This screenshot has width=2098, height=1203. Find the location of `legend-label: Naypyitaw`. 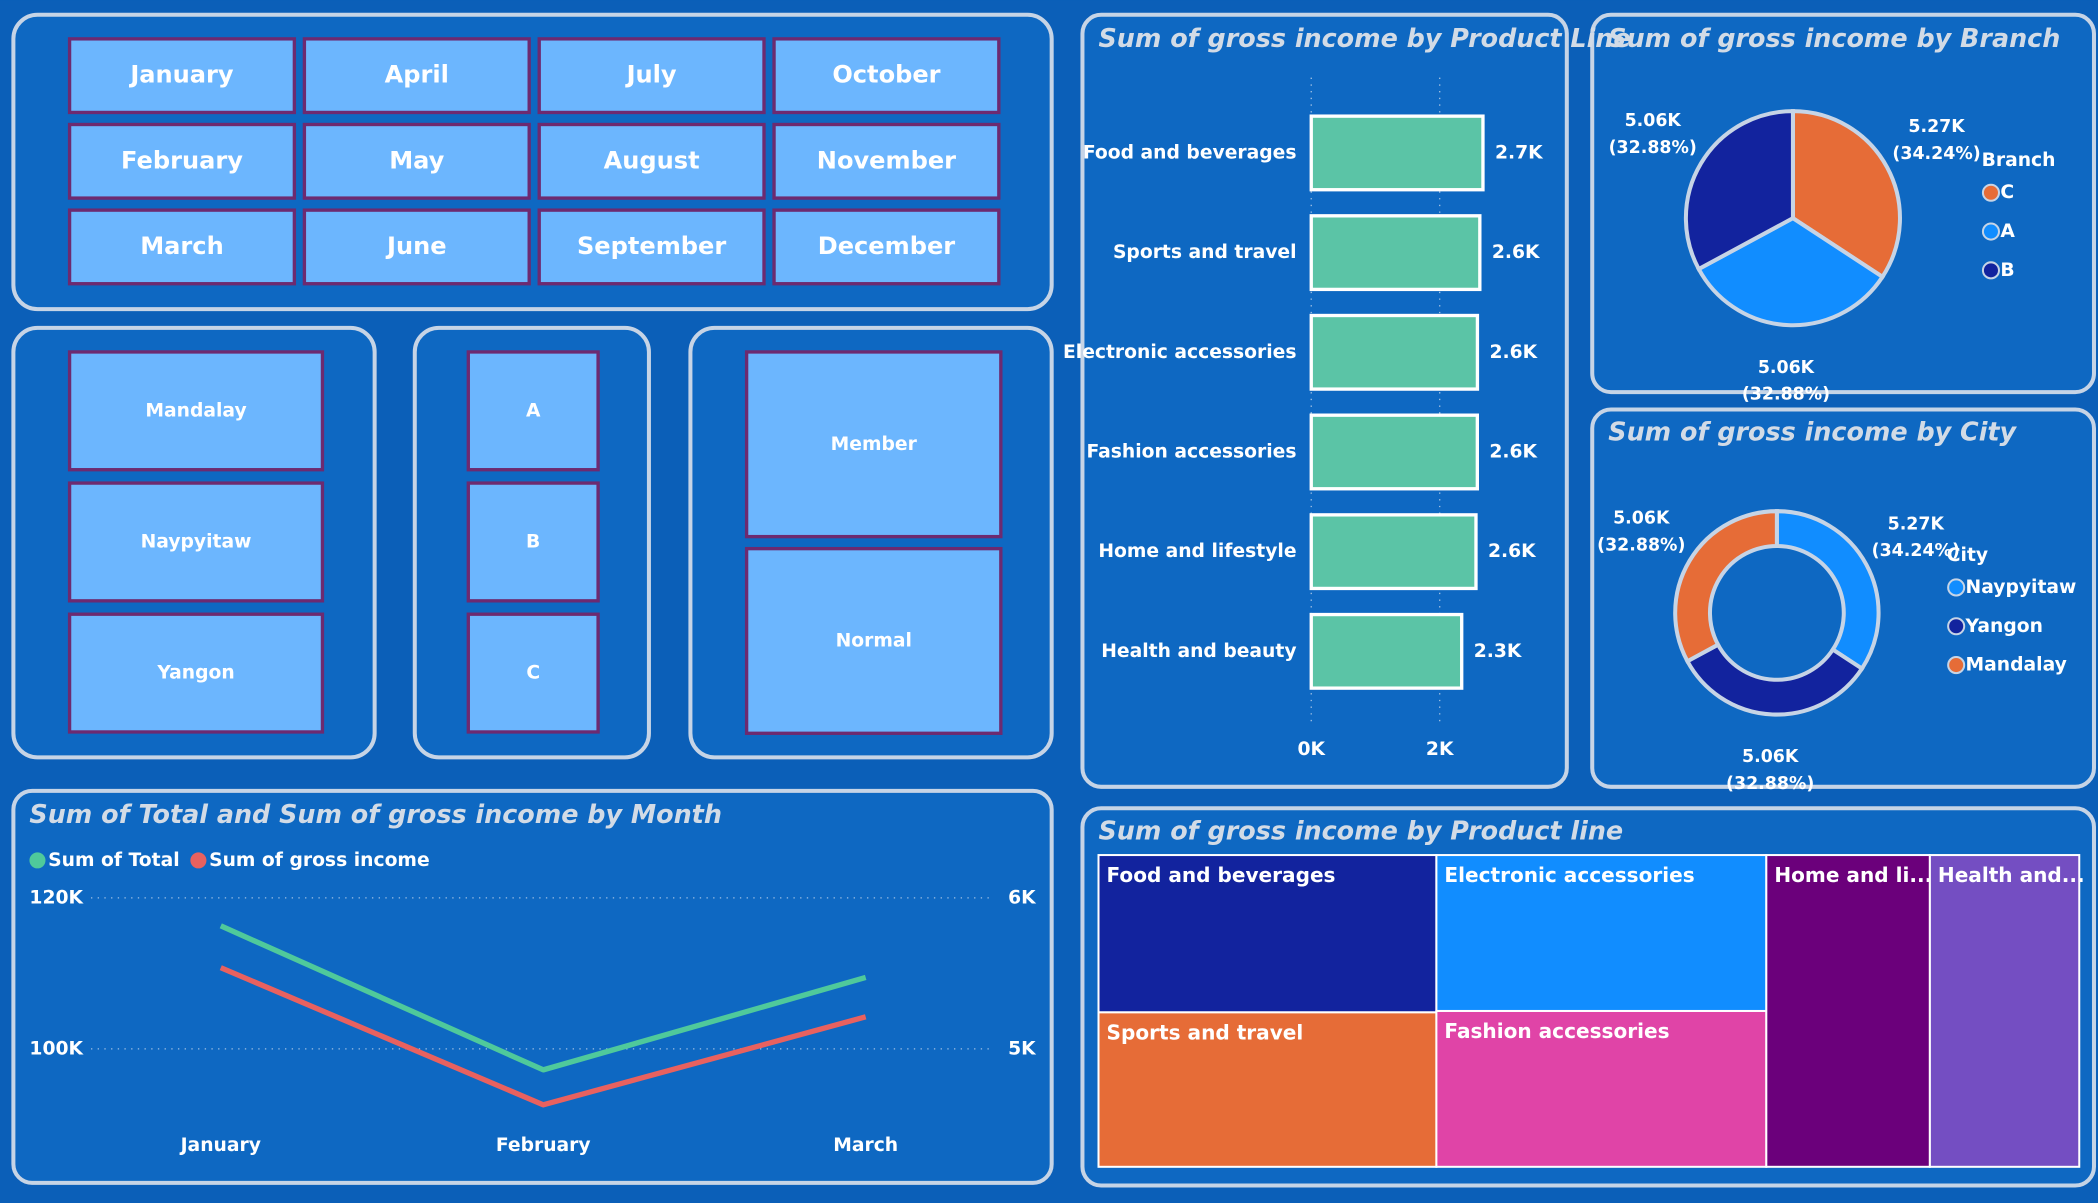

legend-label: Naypyitaw is located at coordinates (2021, 587).